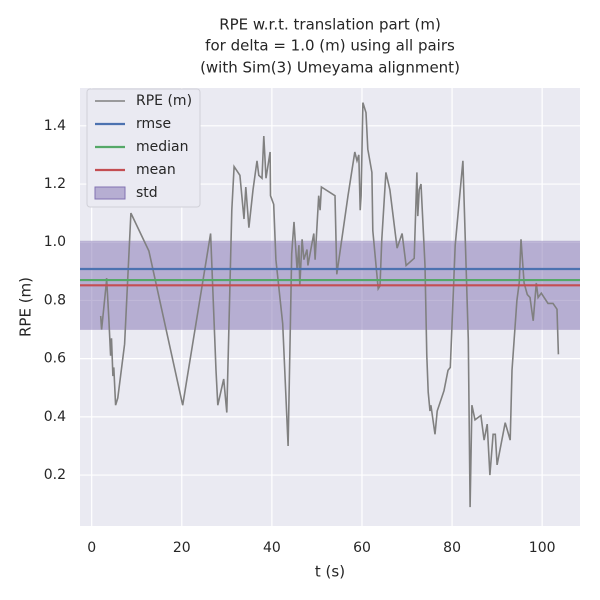 Image resolution: width=600 pixels, height=600 pixels. Describe the element at coordinates (55, 475) in the screenshot. I see `y-tick-label: 0.2` at that location.